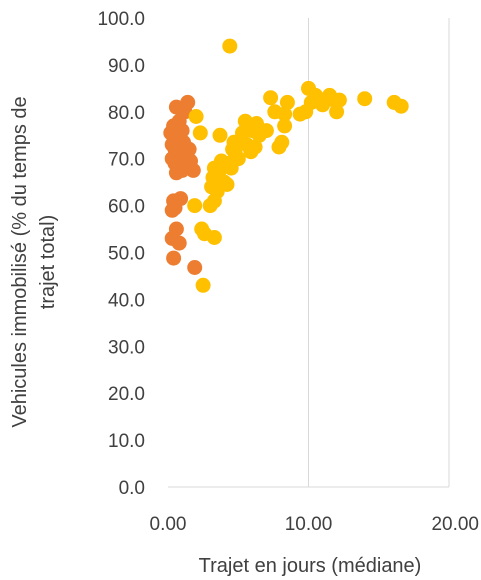  I want to click on x-tick-label: 10.00, so click(309, 524).